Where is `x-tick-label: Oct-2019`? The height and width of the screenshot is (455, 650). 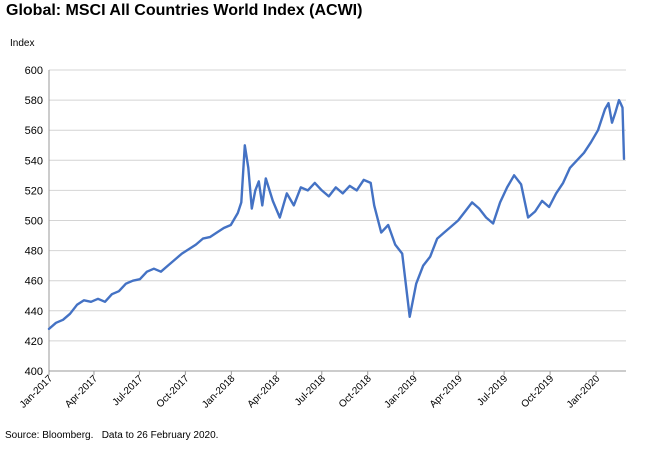 x-tick-label: Oct-2019 is located at coordinates (537, 391).